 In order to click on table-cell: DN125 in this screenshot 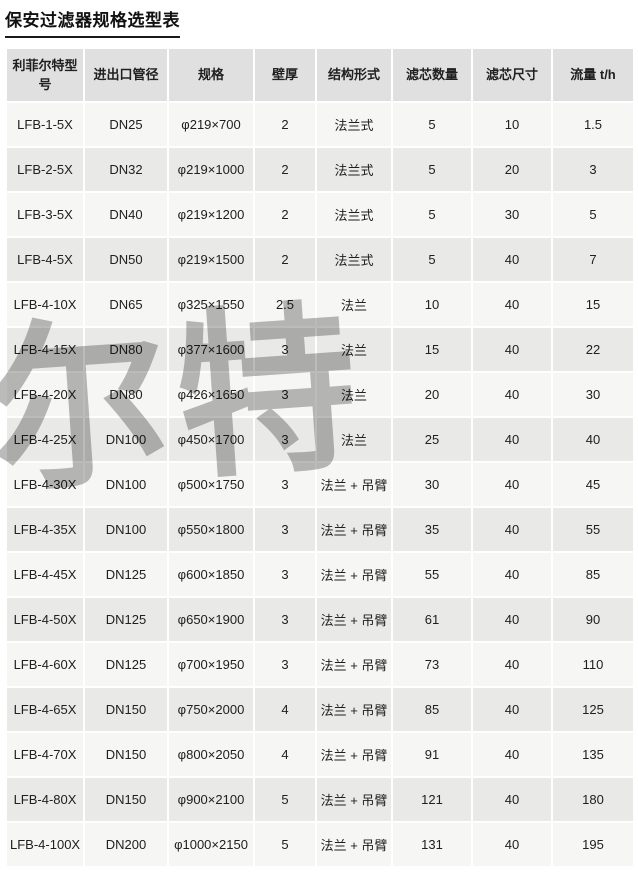, I will do `click(126, 619)`.